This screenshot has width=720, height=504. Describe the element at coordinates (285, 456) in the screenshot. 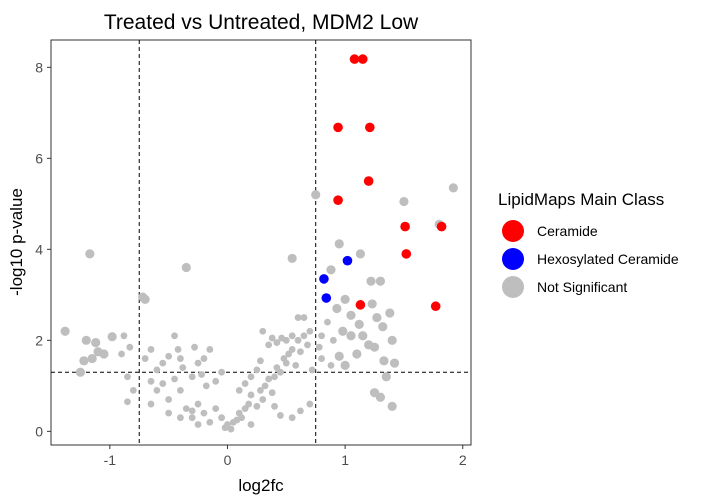

I see `x-axis: -1 0 1 2` at that location.